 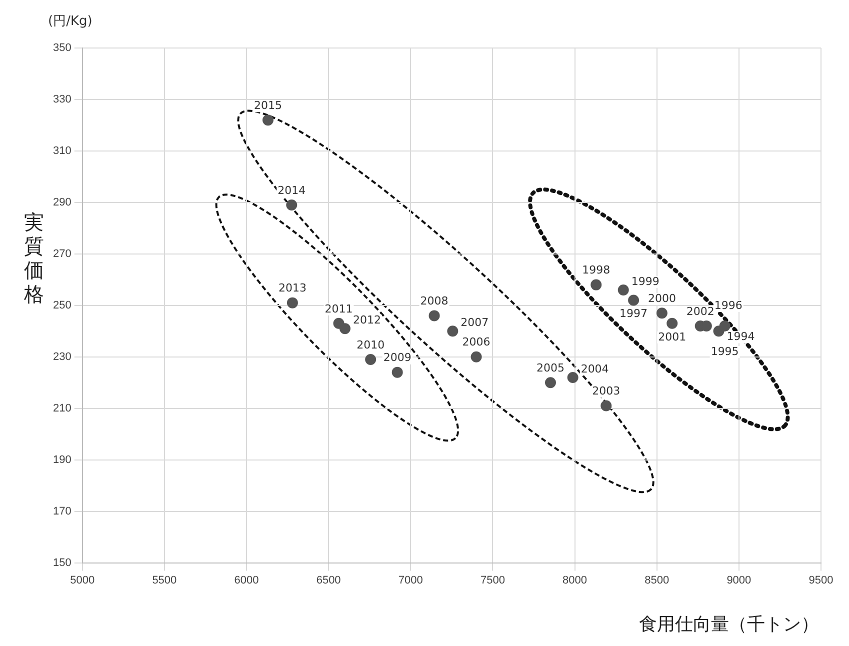 What do you see at coordinates (821, 580) in the screenshot?
I see `x-tick-label: 9500` at bounding box center [821, 580].